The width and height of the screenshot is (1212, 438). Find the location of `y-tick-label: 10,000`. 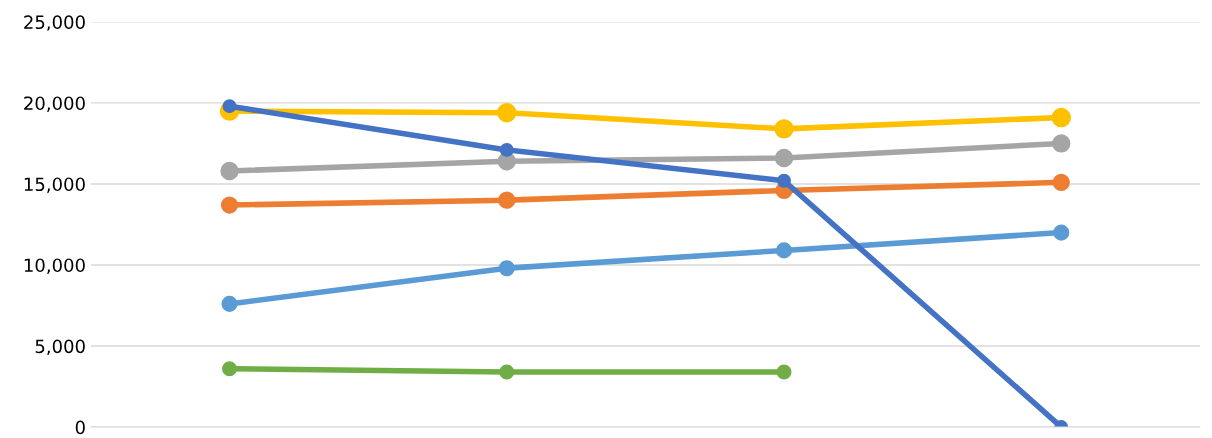

y-tick-label: 10,000 is located at coordinates (54, 266).